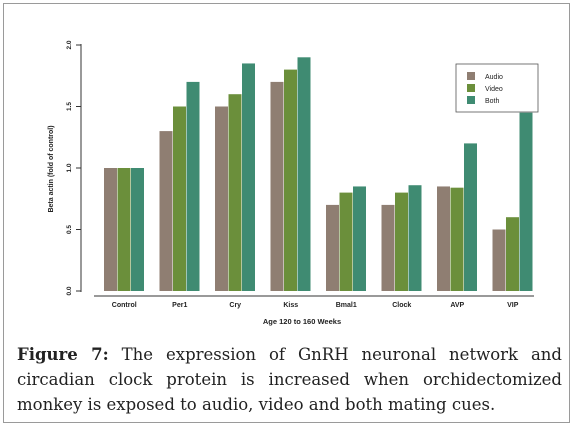 Image resolution: width=575 pixels, height=428 pixels. What do you see at coordinates (401, 241) in the screenshot?
I see `bar-clock-video` at bounding box center [401, 241].